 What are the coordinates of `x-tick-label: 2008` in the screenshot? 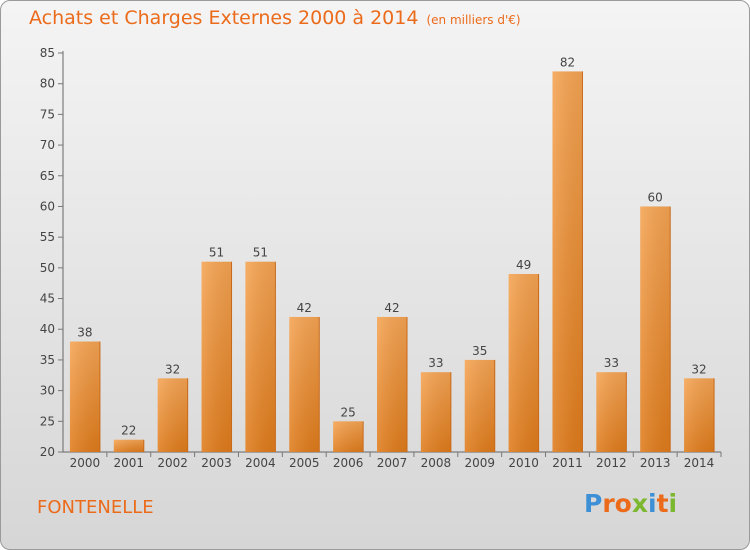 It's located at (436, 463).